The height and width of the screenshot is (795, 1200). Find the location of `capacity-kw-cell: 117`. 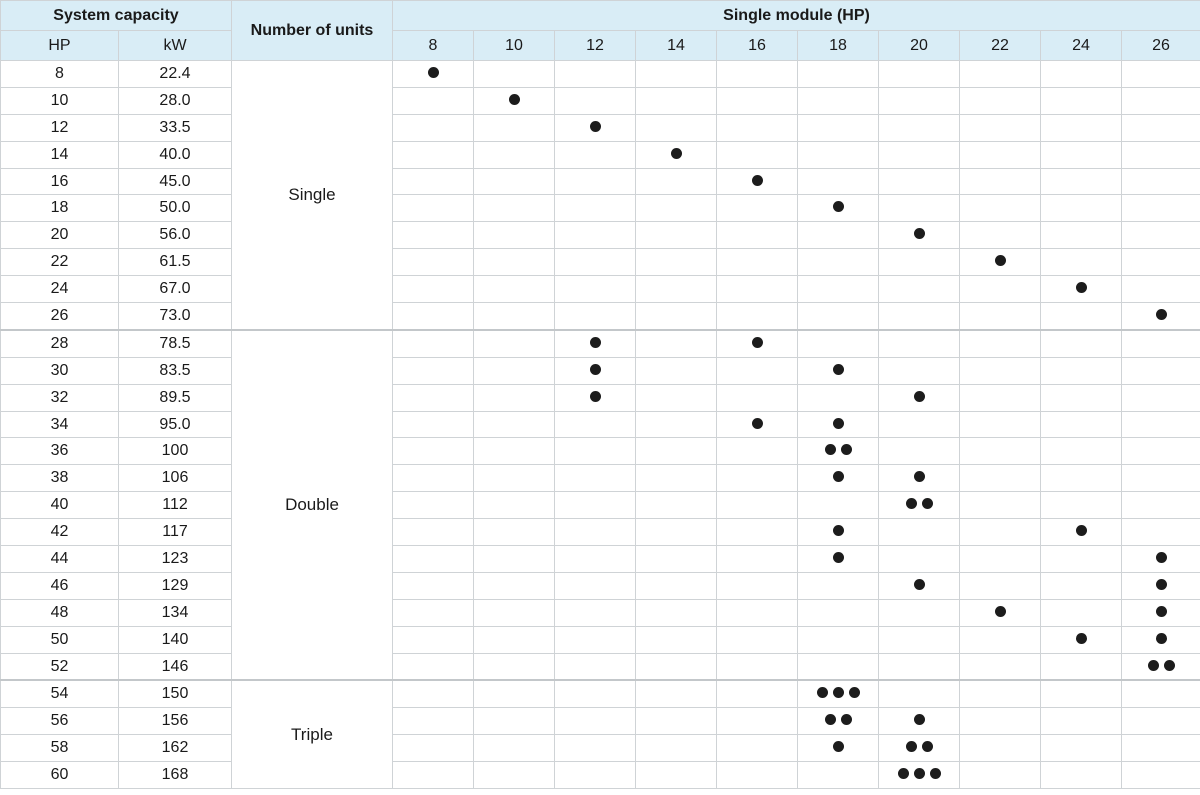

capacity-kw-cell: 117 is located at coordinates (175, 532).